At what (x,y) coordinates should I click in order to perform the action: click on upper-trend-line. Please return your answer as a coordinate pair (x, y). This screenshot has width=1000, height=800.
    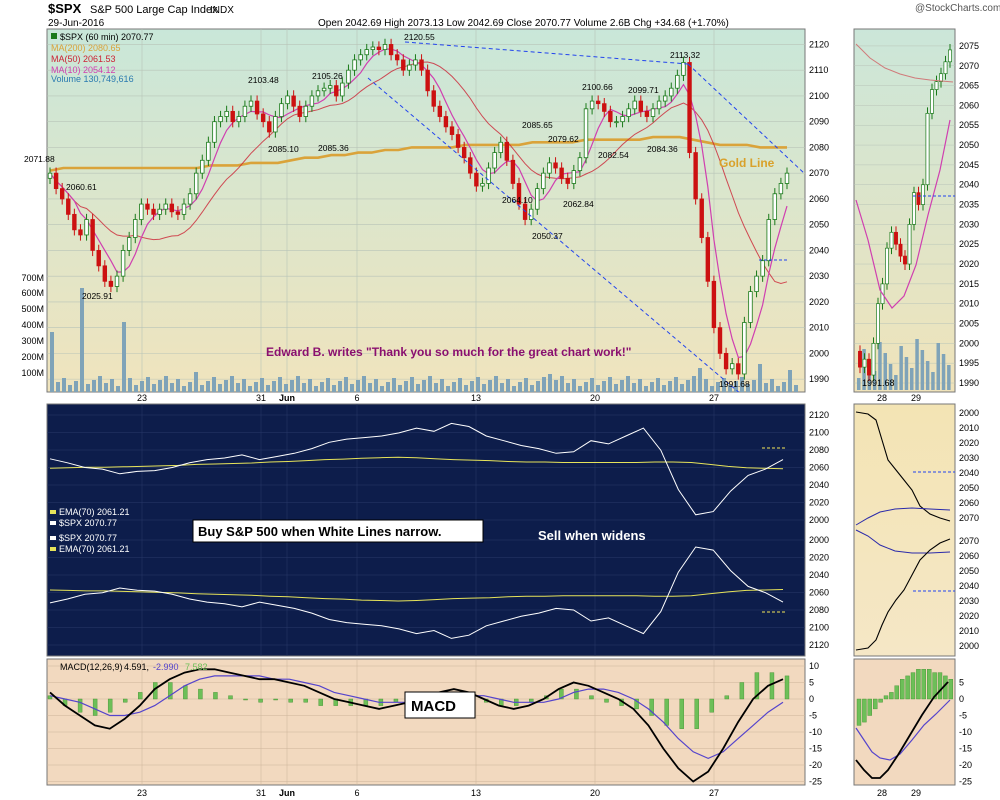
    Looking at the image, I should click on (546, 53).